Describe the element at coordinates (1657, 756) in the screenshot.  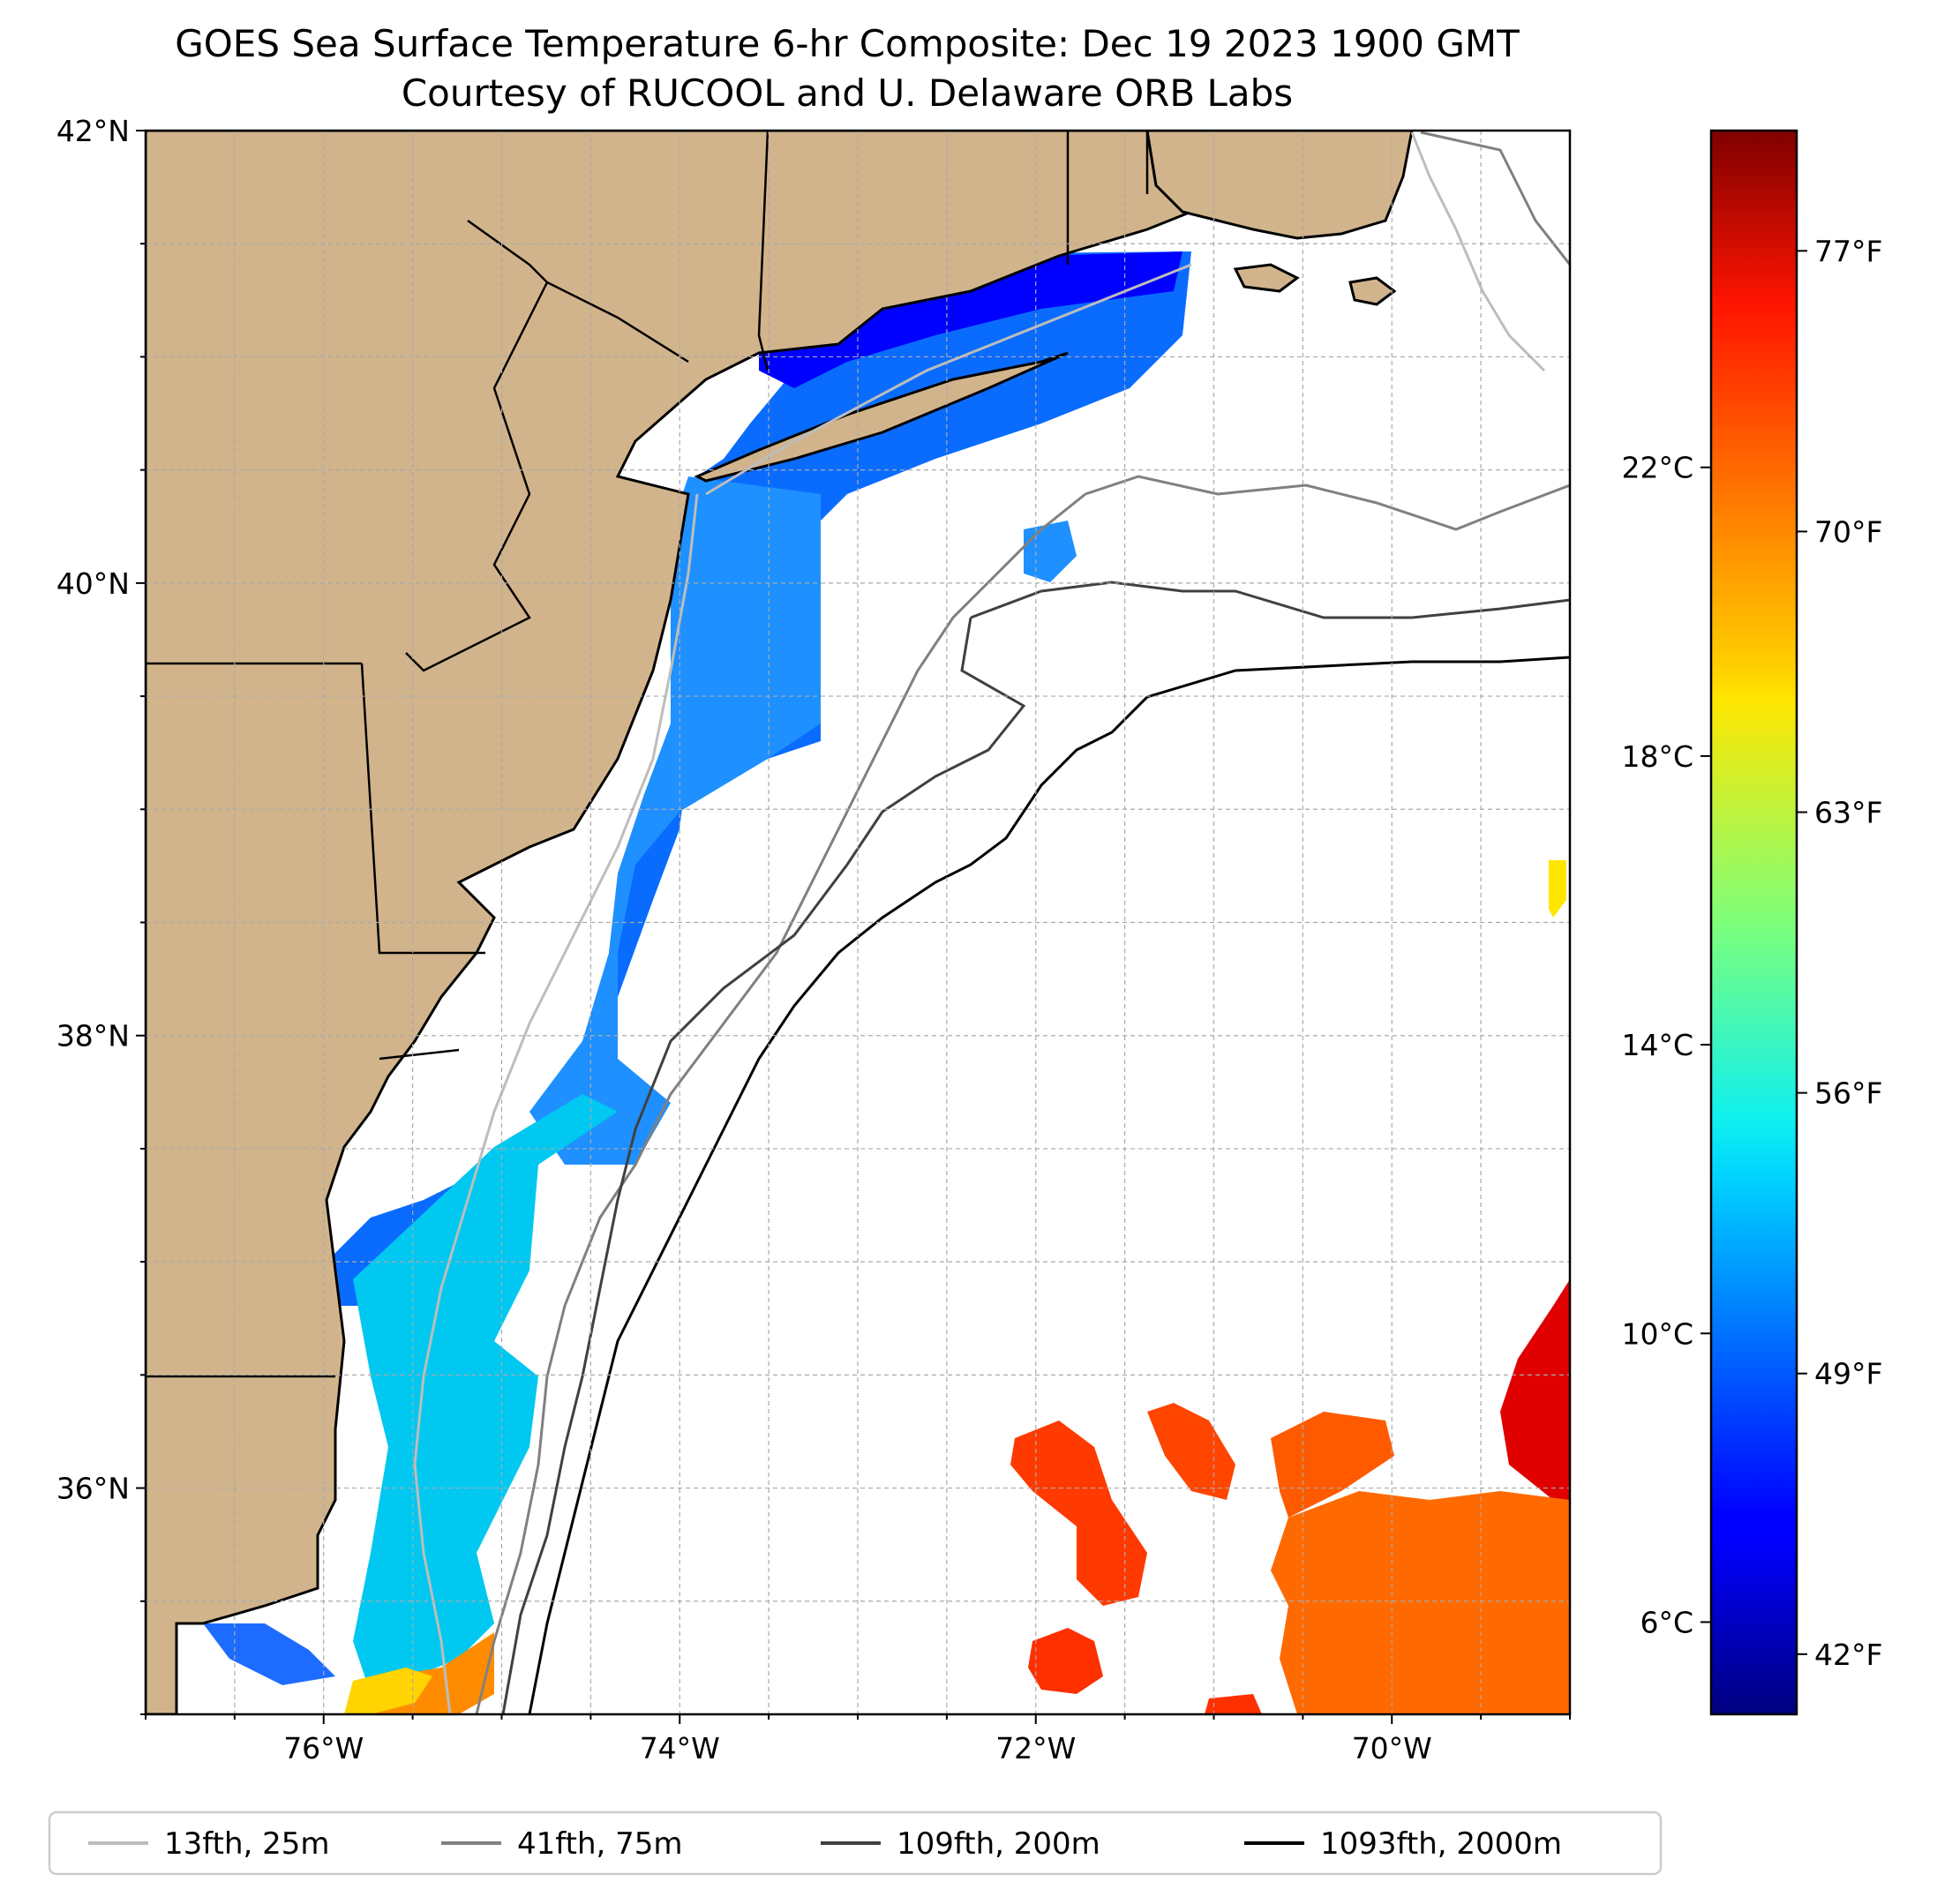
I see `celsius-tick-label: 18°C` at that location.